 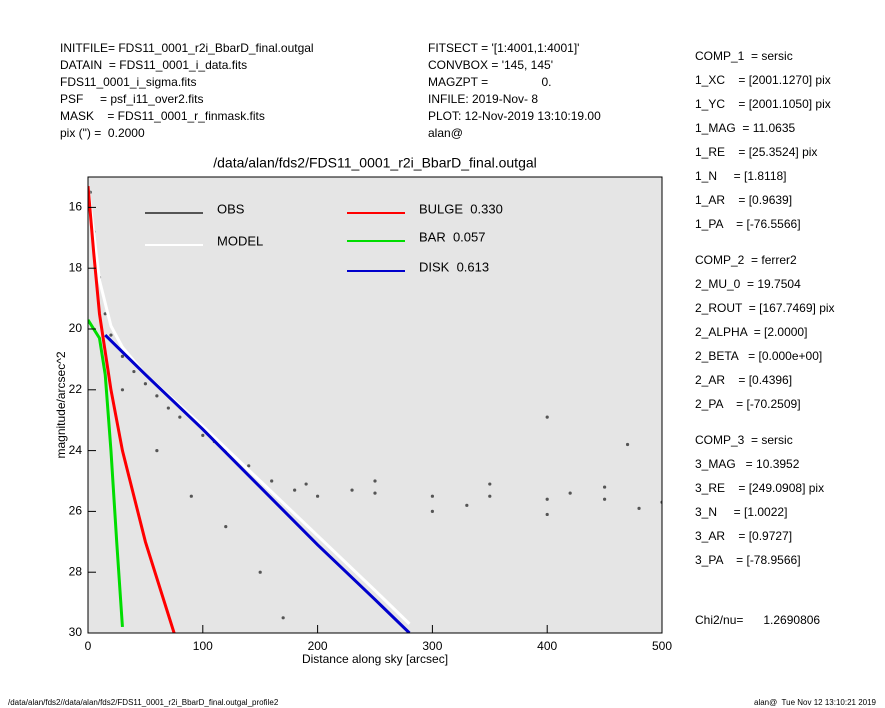 What do you see at coordinates (745, 128) in the screenshot?
I see `param-line: 1_MAG = 11.0635` at bounding box center [745, 128].